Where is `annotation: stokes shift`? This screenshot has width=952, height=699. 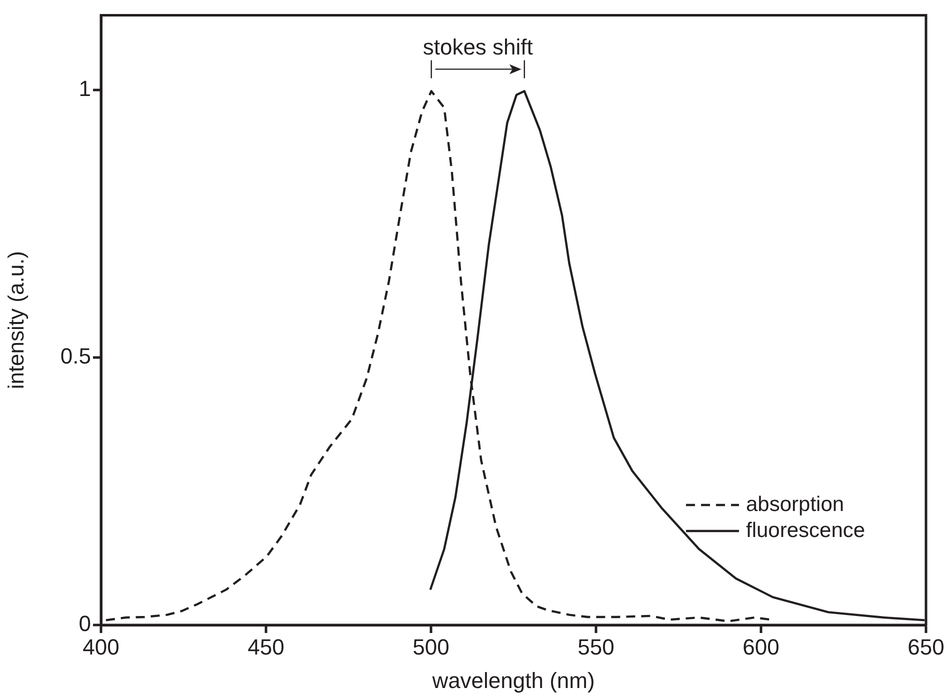
annotation: stokes shift is located at coordinates (477, 47).